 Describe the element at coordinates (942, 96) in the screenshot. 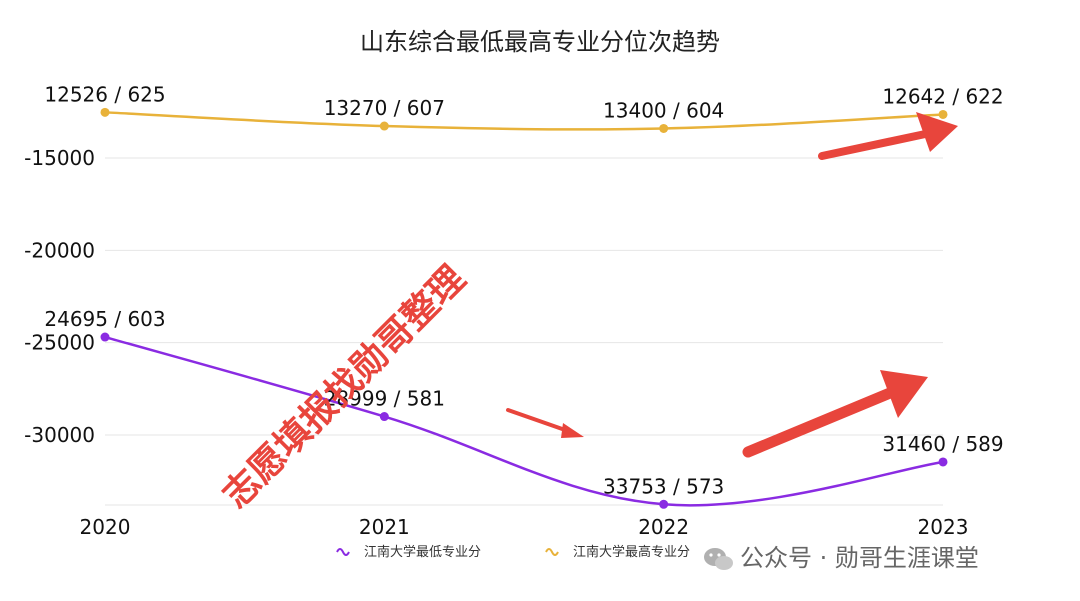

I see `data-label: 12642 / 622` at that location.